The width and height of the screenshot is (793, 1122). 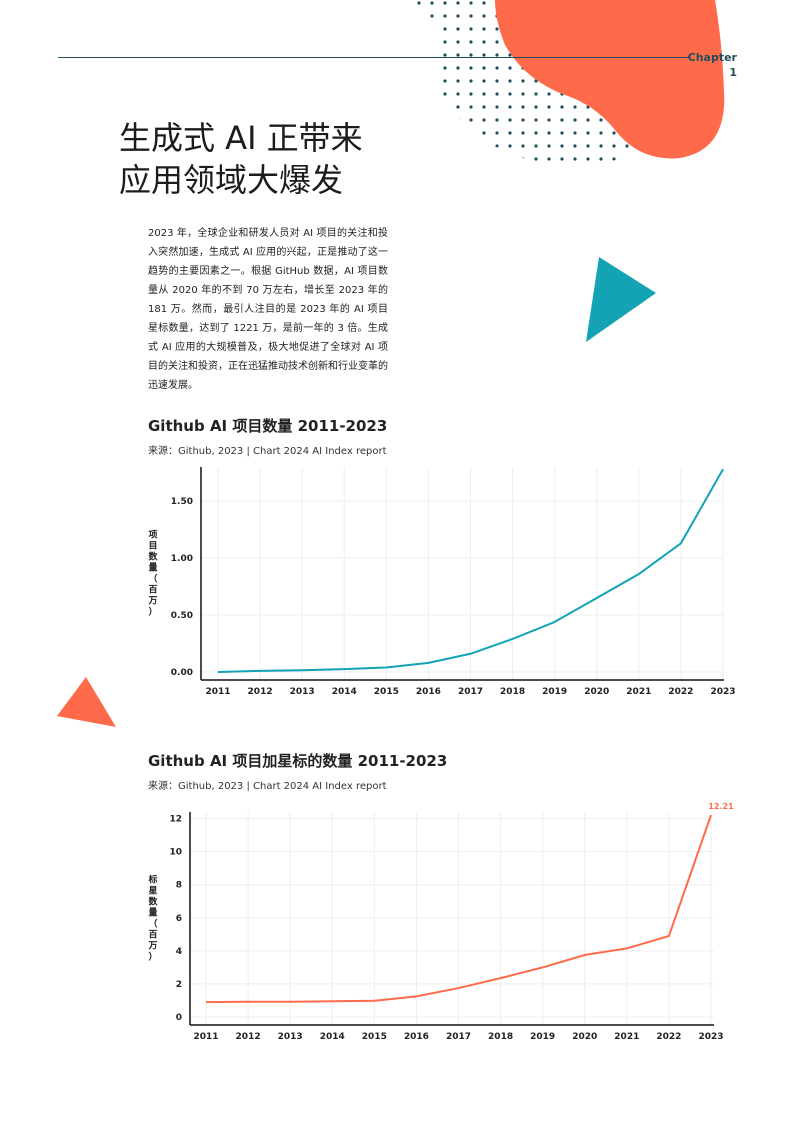 I want to click on y-tick-label: 0.00, so click(x=182, y=673).